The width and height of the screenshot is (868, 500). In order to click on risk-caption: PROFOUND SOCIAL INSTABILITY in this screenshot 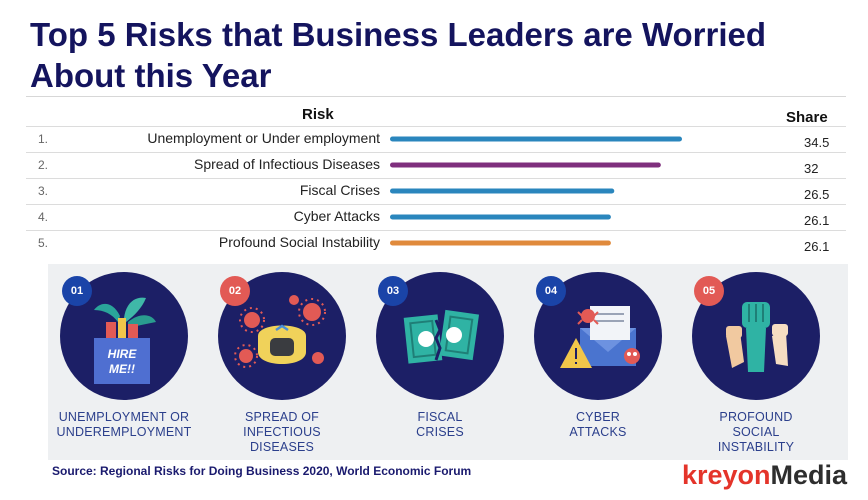, I will do `click(756, 432)`.